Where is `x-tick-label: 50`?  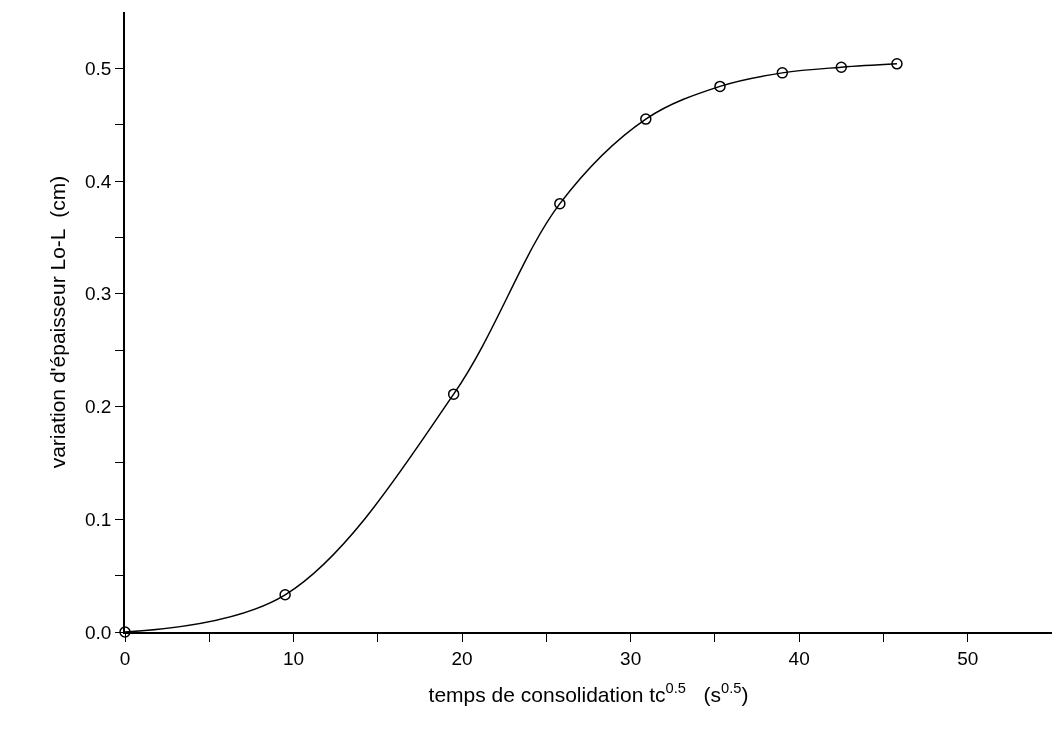
x-tick-label: 50 is located at coordinates (968, 658).